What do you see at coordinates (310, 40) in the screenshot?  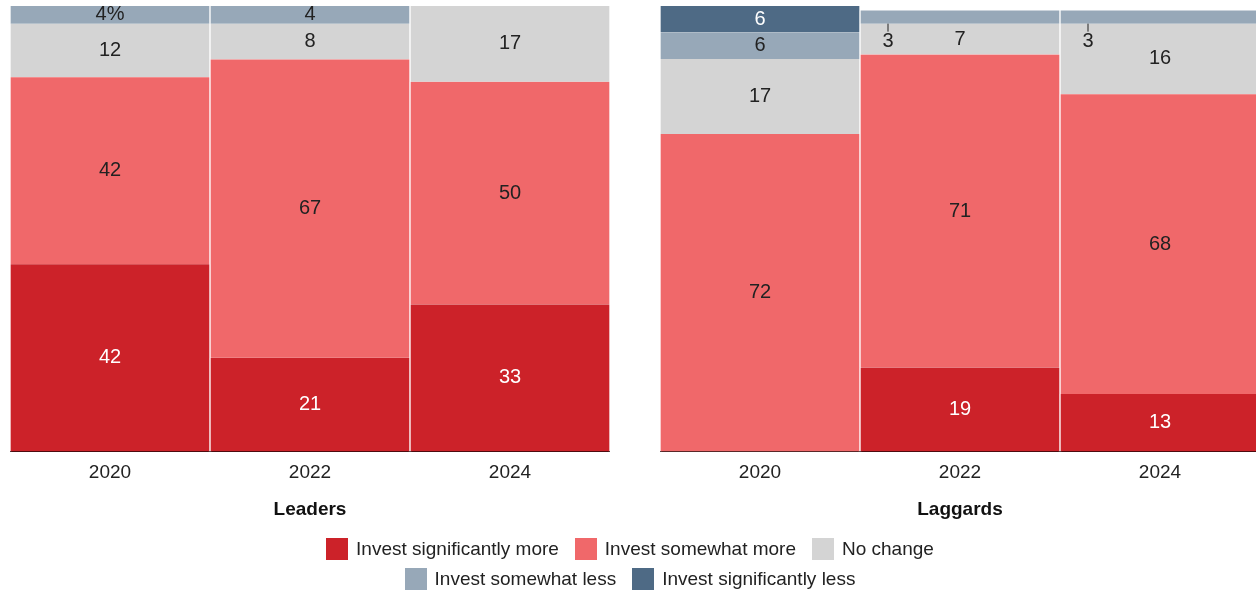 I see `data-label: 8` at bounding box center [310, 40].